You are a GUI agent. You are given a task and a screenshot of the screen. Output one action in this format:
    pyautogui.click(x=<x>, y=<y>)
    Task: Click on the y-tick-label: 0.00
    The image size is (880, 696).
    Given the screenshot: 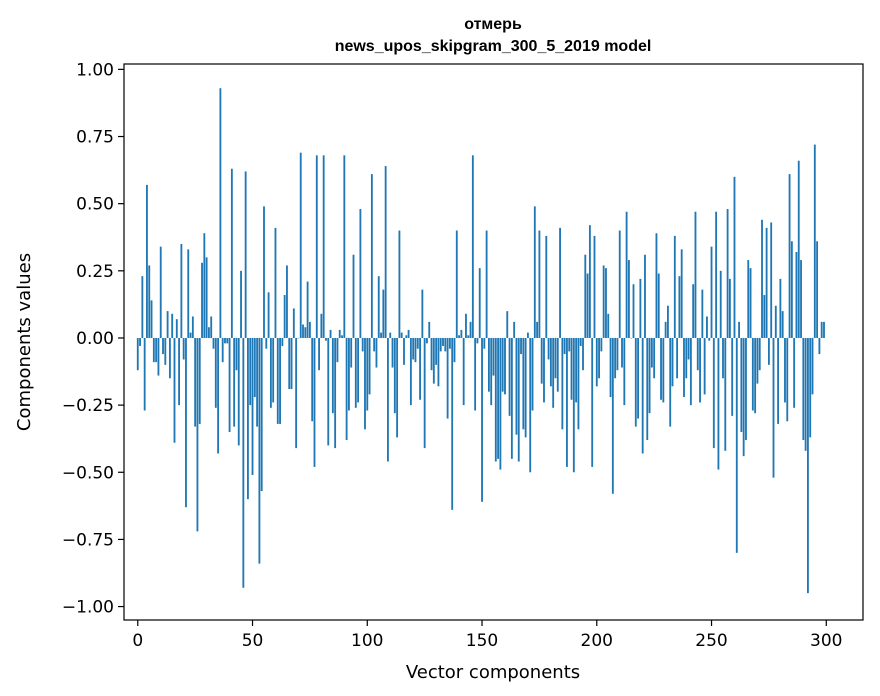 What is the action you would take?
    pyautogui.click(x=95, y=339)
    